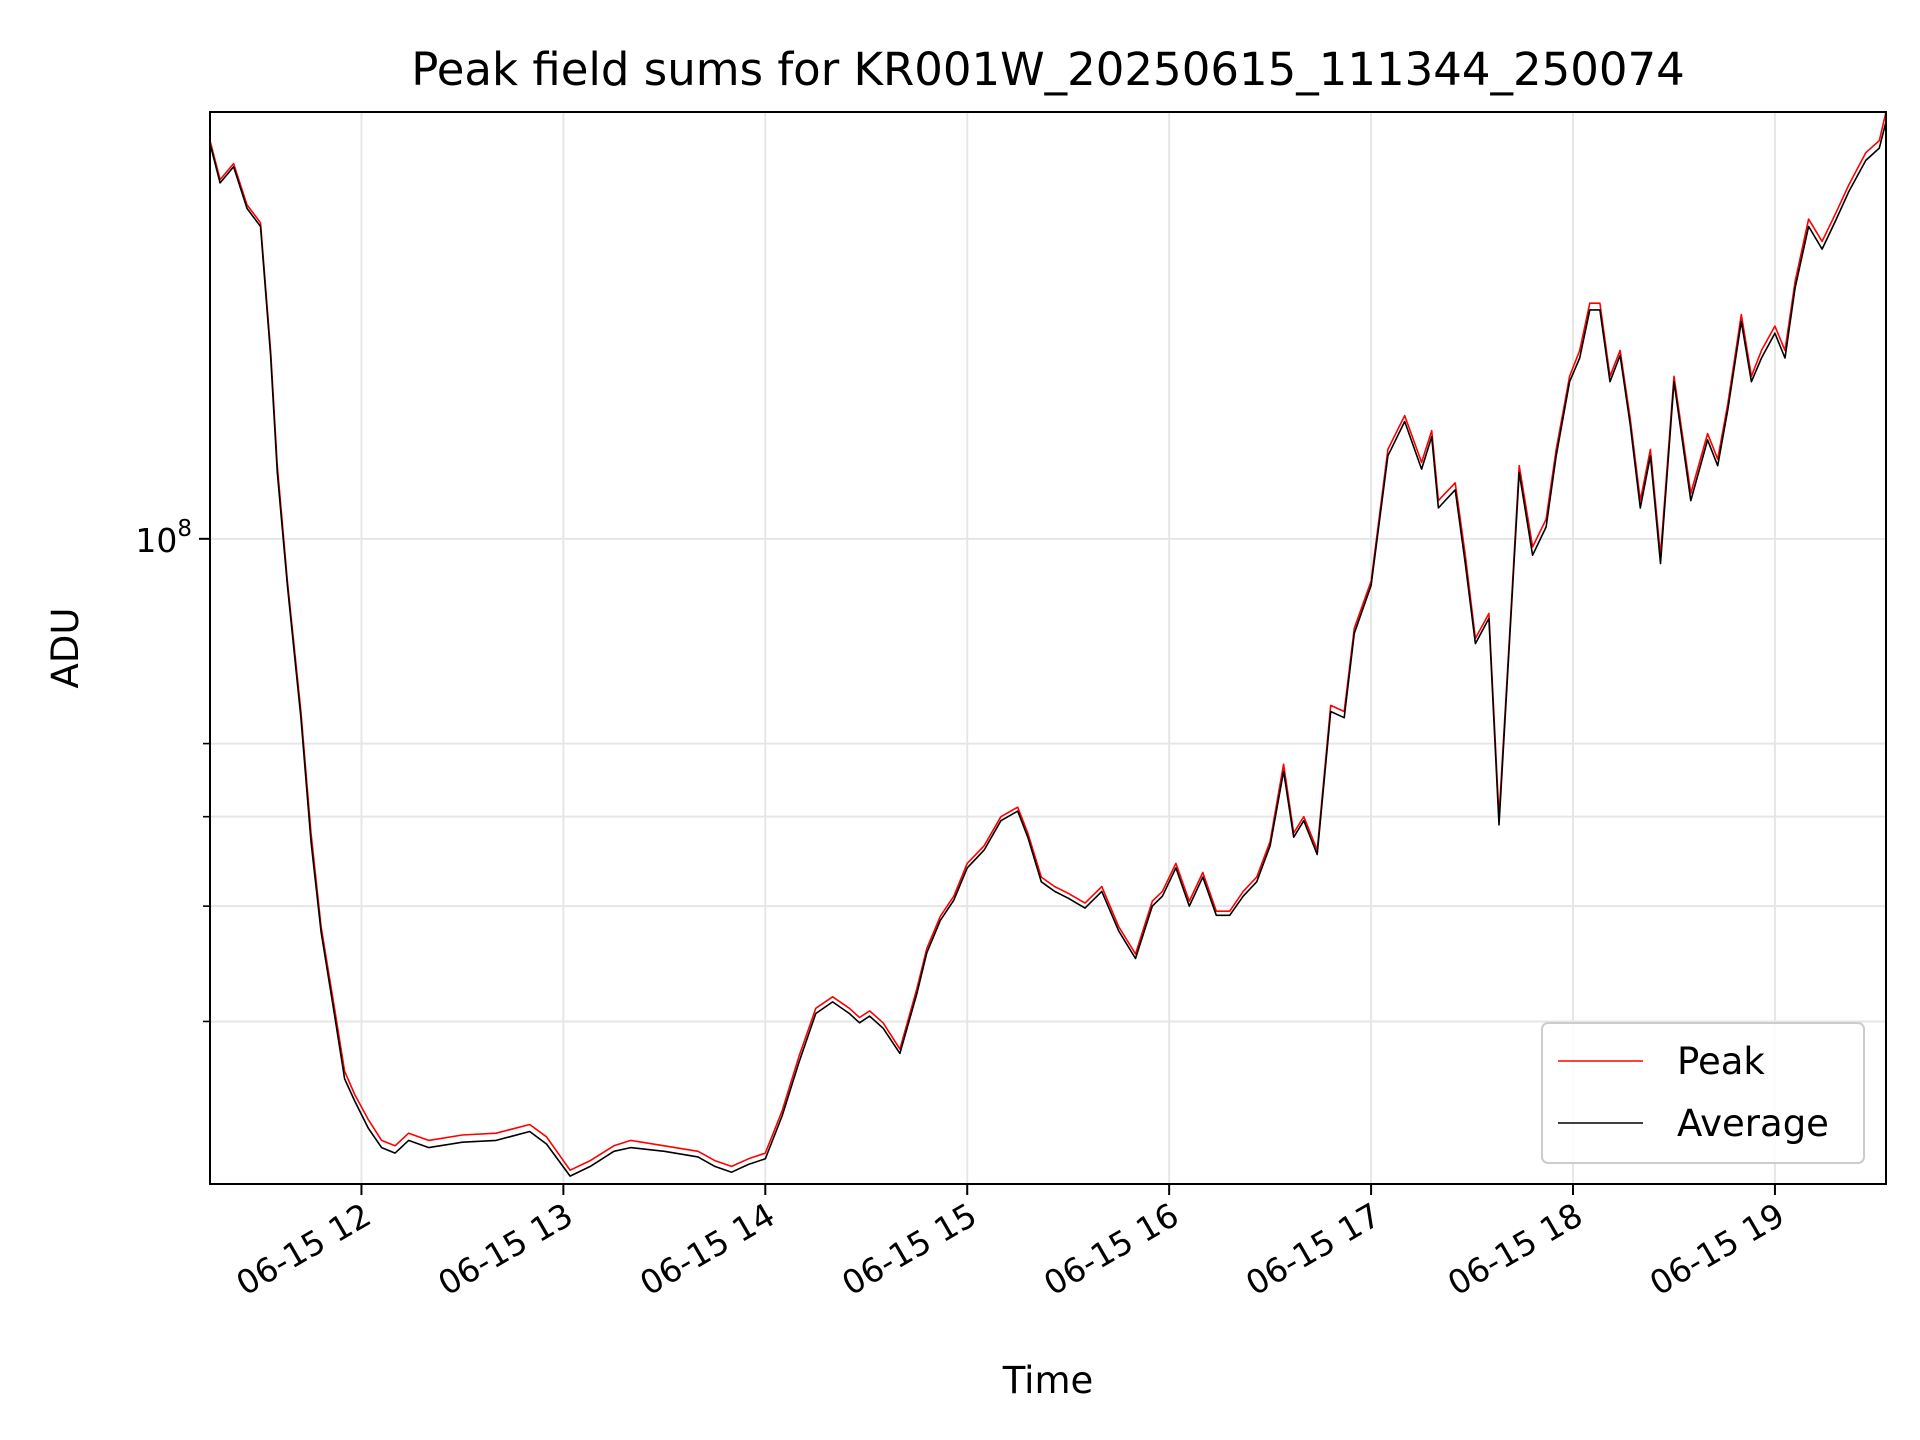 Image resolution: width=1920 pixels, height=1440 pixels. Describe the element at coordinates (65, 648) in the screenshot. I see `y-axis-label: ADU` at that location.